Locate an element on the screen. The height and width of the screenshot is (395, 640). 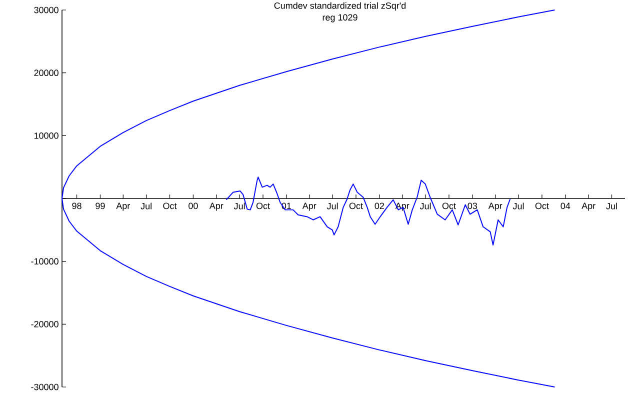
x-tick-label: 00 is located at coordinates (193, 206).